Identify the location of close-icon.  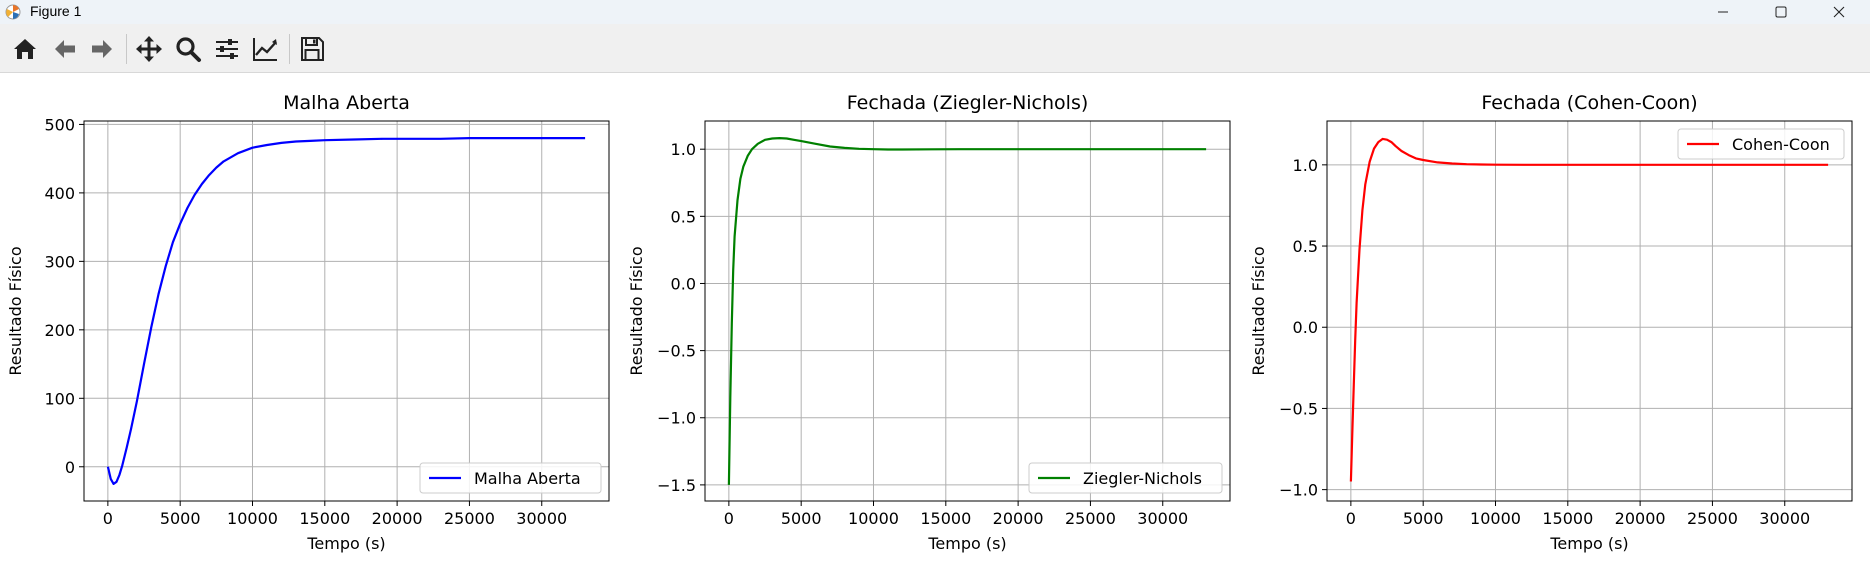
(1839, 12).